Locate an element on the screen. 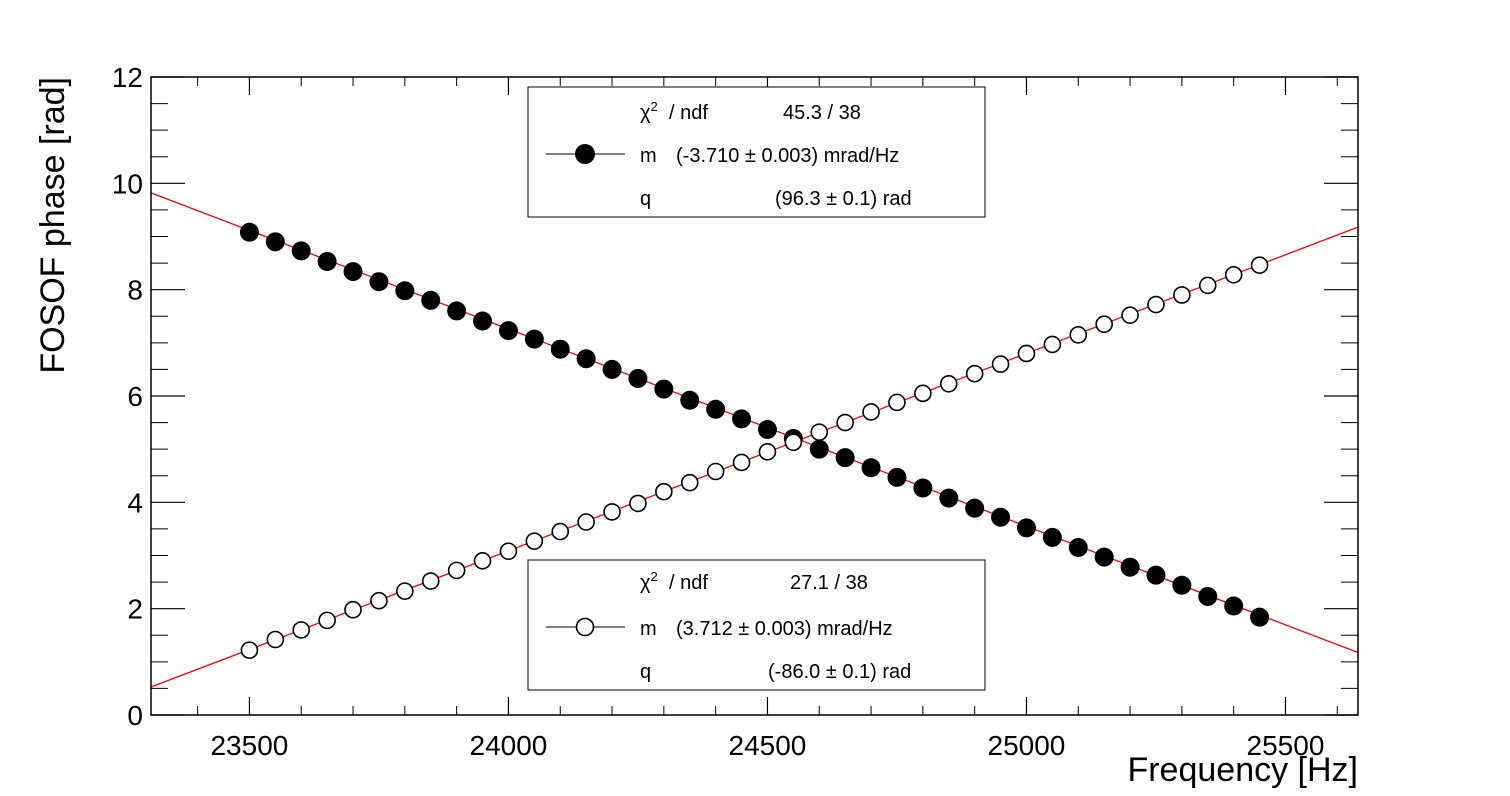 Image resolution: width=1510 pixels, height=796 pixels. y-tick-label: 10 is located at coordinates (127, 183).